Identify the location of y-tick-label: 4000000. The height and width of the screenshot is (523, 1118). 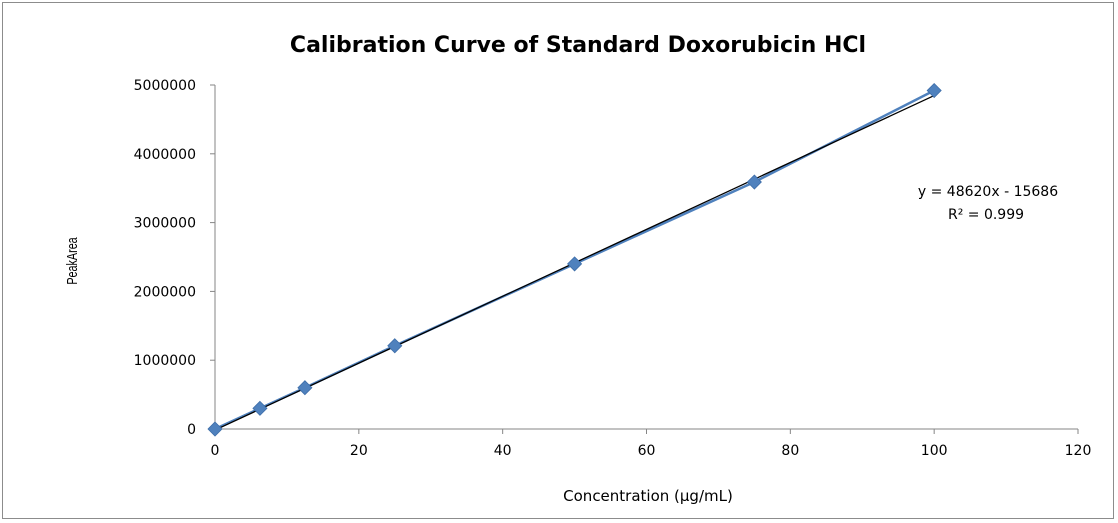
(165, 155).